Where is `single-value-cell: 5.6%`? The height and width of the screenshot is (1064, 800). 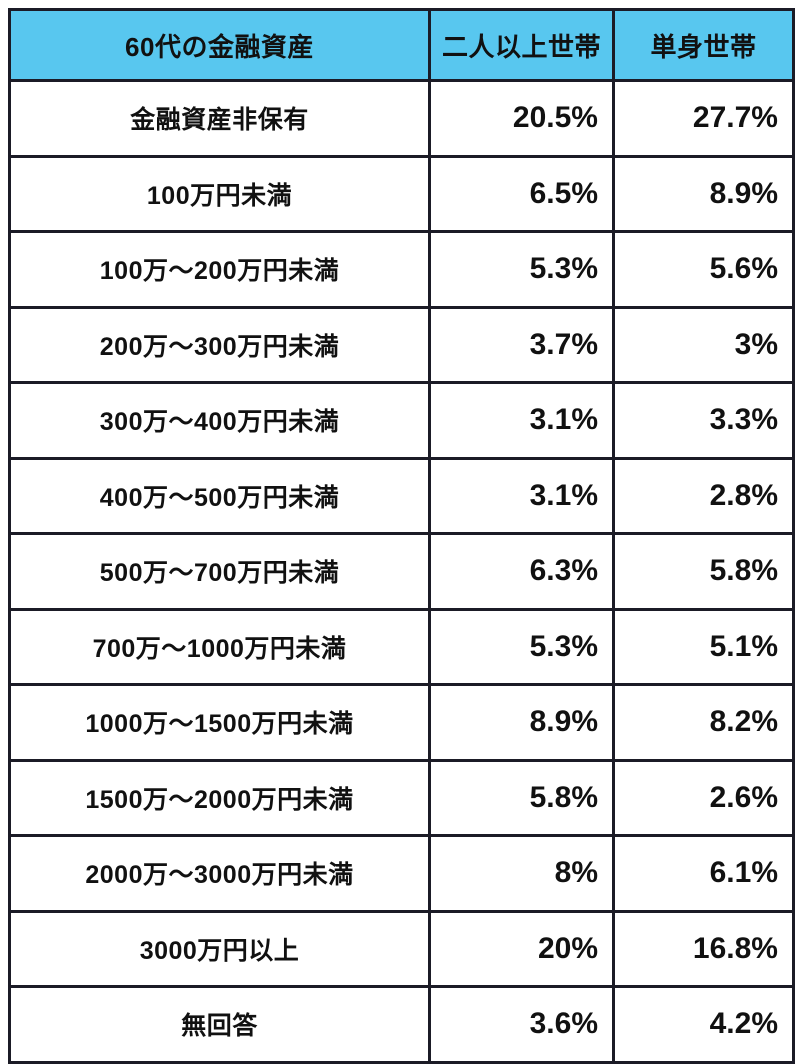
single-value-cell: 5.6% is located at coordinates (703, 269).